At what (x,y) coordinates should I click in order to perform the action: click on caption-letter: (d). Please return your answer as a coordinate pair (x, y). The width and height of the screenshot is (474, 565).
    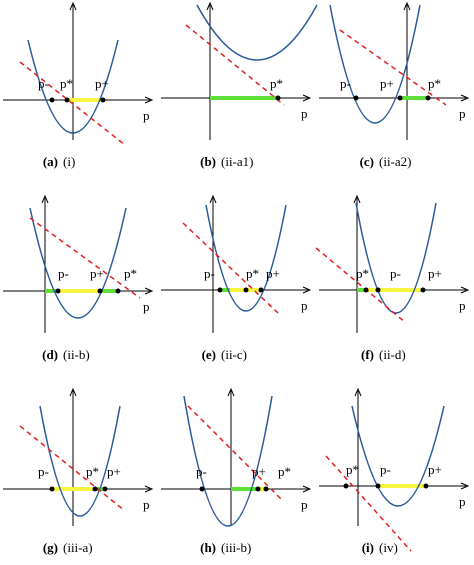
    Looking at the image, I should click on (50, 354).